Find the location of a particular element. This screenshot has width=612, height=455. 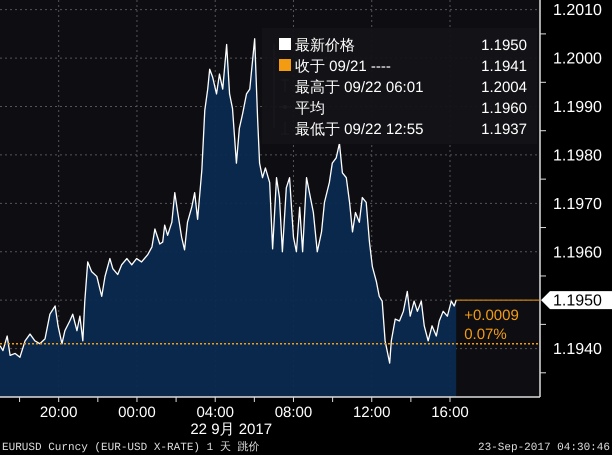

annotation: 1.1937 is located at coordinates (504, 129).